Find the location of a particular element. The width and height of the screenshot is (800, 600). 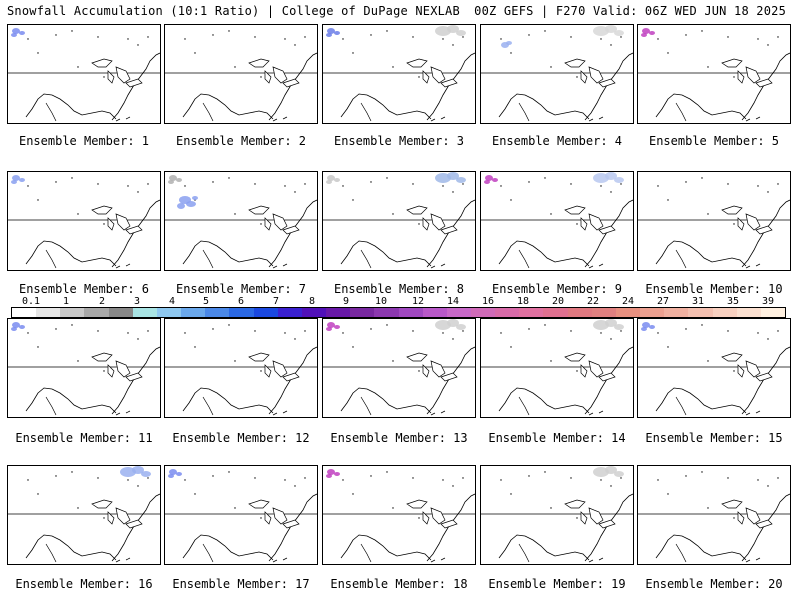

color-scale-label: 18 is located at coordinates (523, 301).